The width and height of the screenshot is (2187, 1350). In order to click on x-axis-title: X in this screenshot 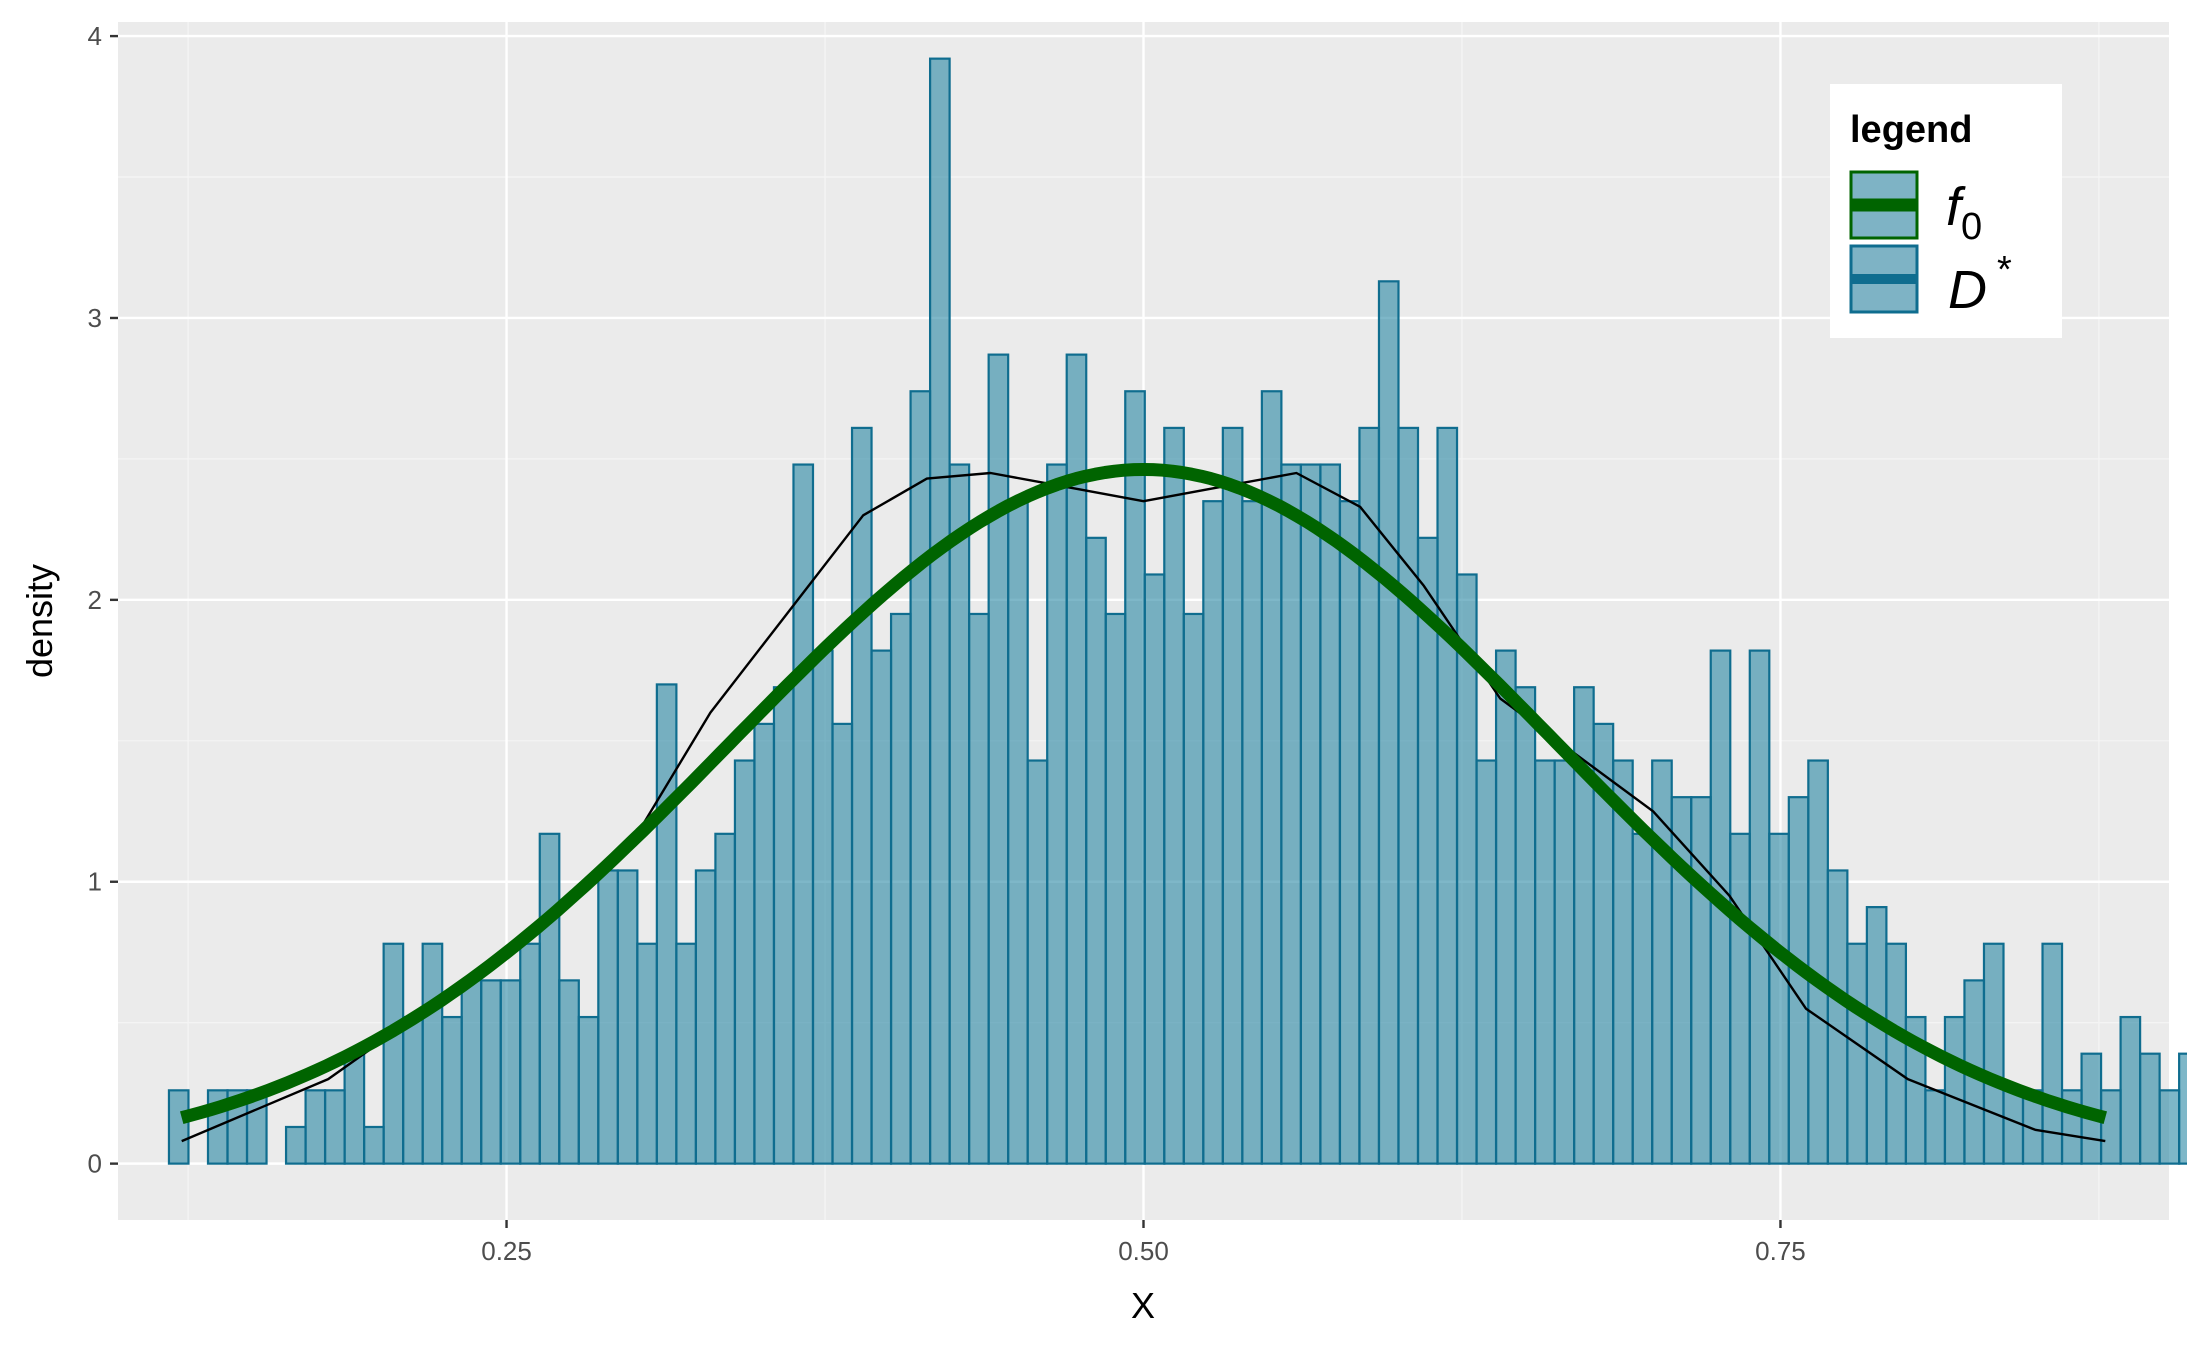, I will do `click(1143, 1305)`.